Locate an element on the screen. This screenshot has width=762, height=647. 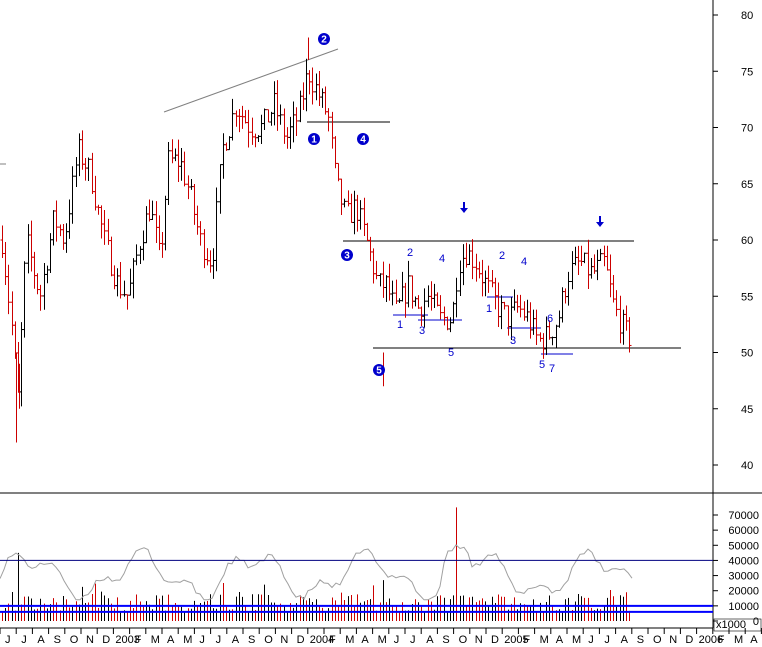
volume-tick-label: 20000 is located at coordinates (743, 592).